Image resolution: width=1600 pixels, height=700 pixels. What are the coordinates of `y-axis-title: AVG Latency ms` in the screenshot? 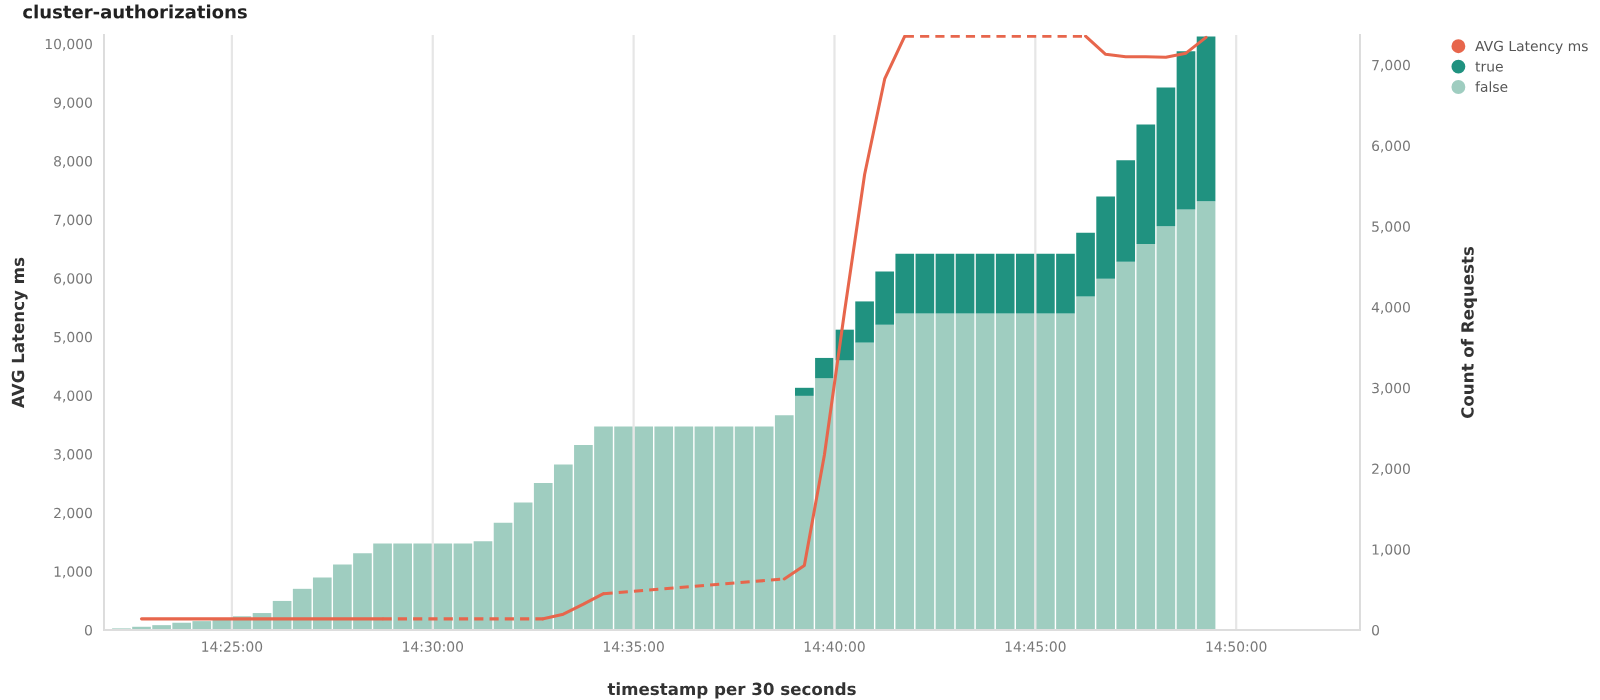 It's located at (19, 332).